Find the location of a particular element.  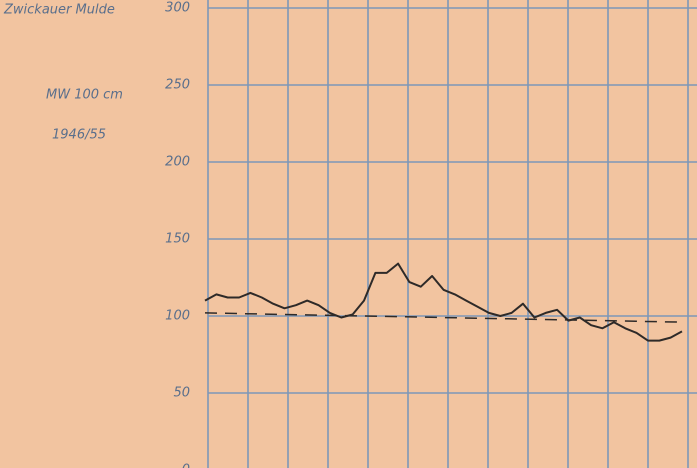

data-line is located at coordinates (443, 302).